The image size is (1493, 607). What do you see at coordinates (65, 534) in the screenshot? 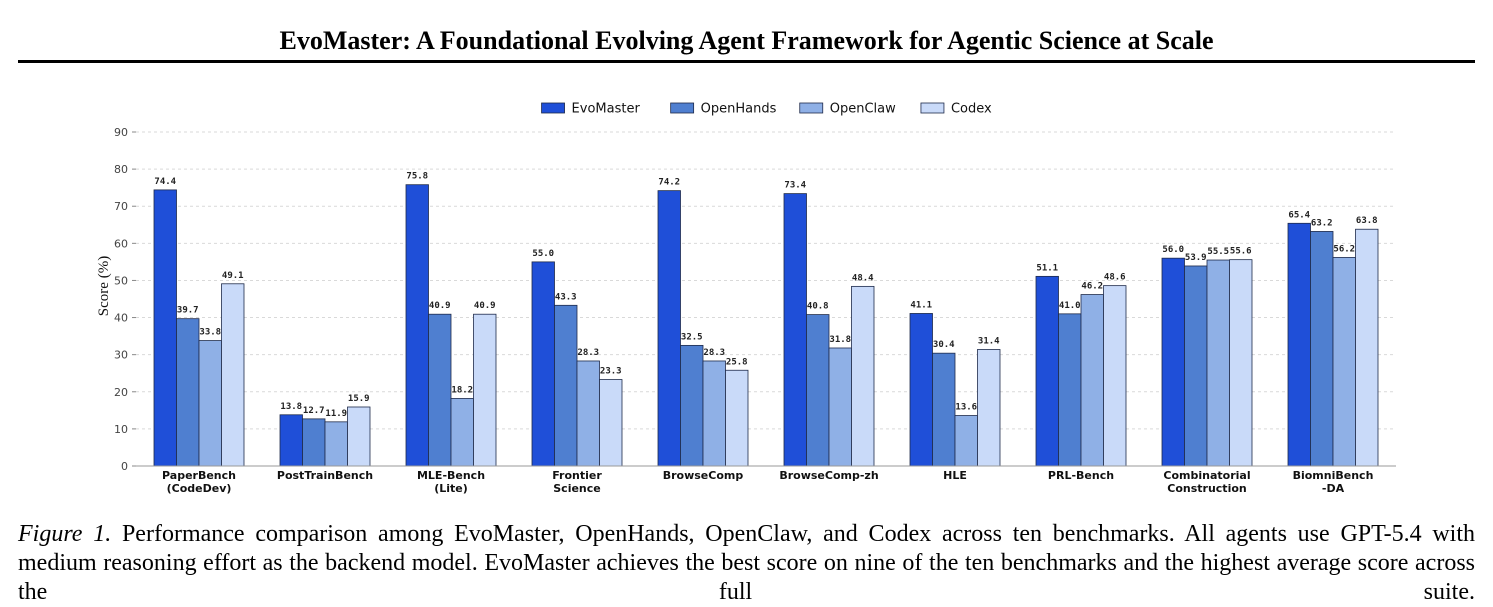
I see `caption-label: Figure 1.` at bounding box center [65, 534].